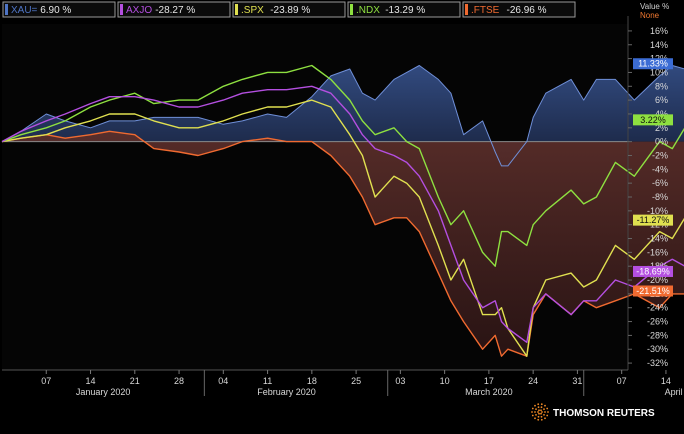  I want to click on last-value-tag-spx, so click(653, 220).